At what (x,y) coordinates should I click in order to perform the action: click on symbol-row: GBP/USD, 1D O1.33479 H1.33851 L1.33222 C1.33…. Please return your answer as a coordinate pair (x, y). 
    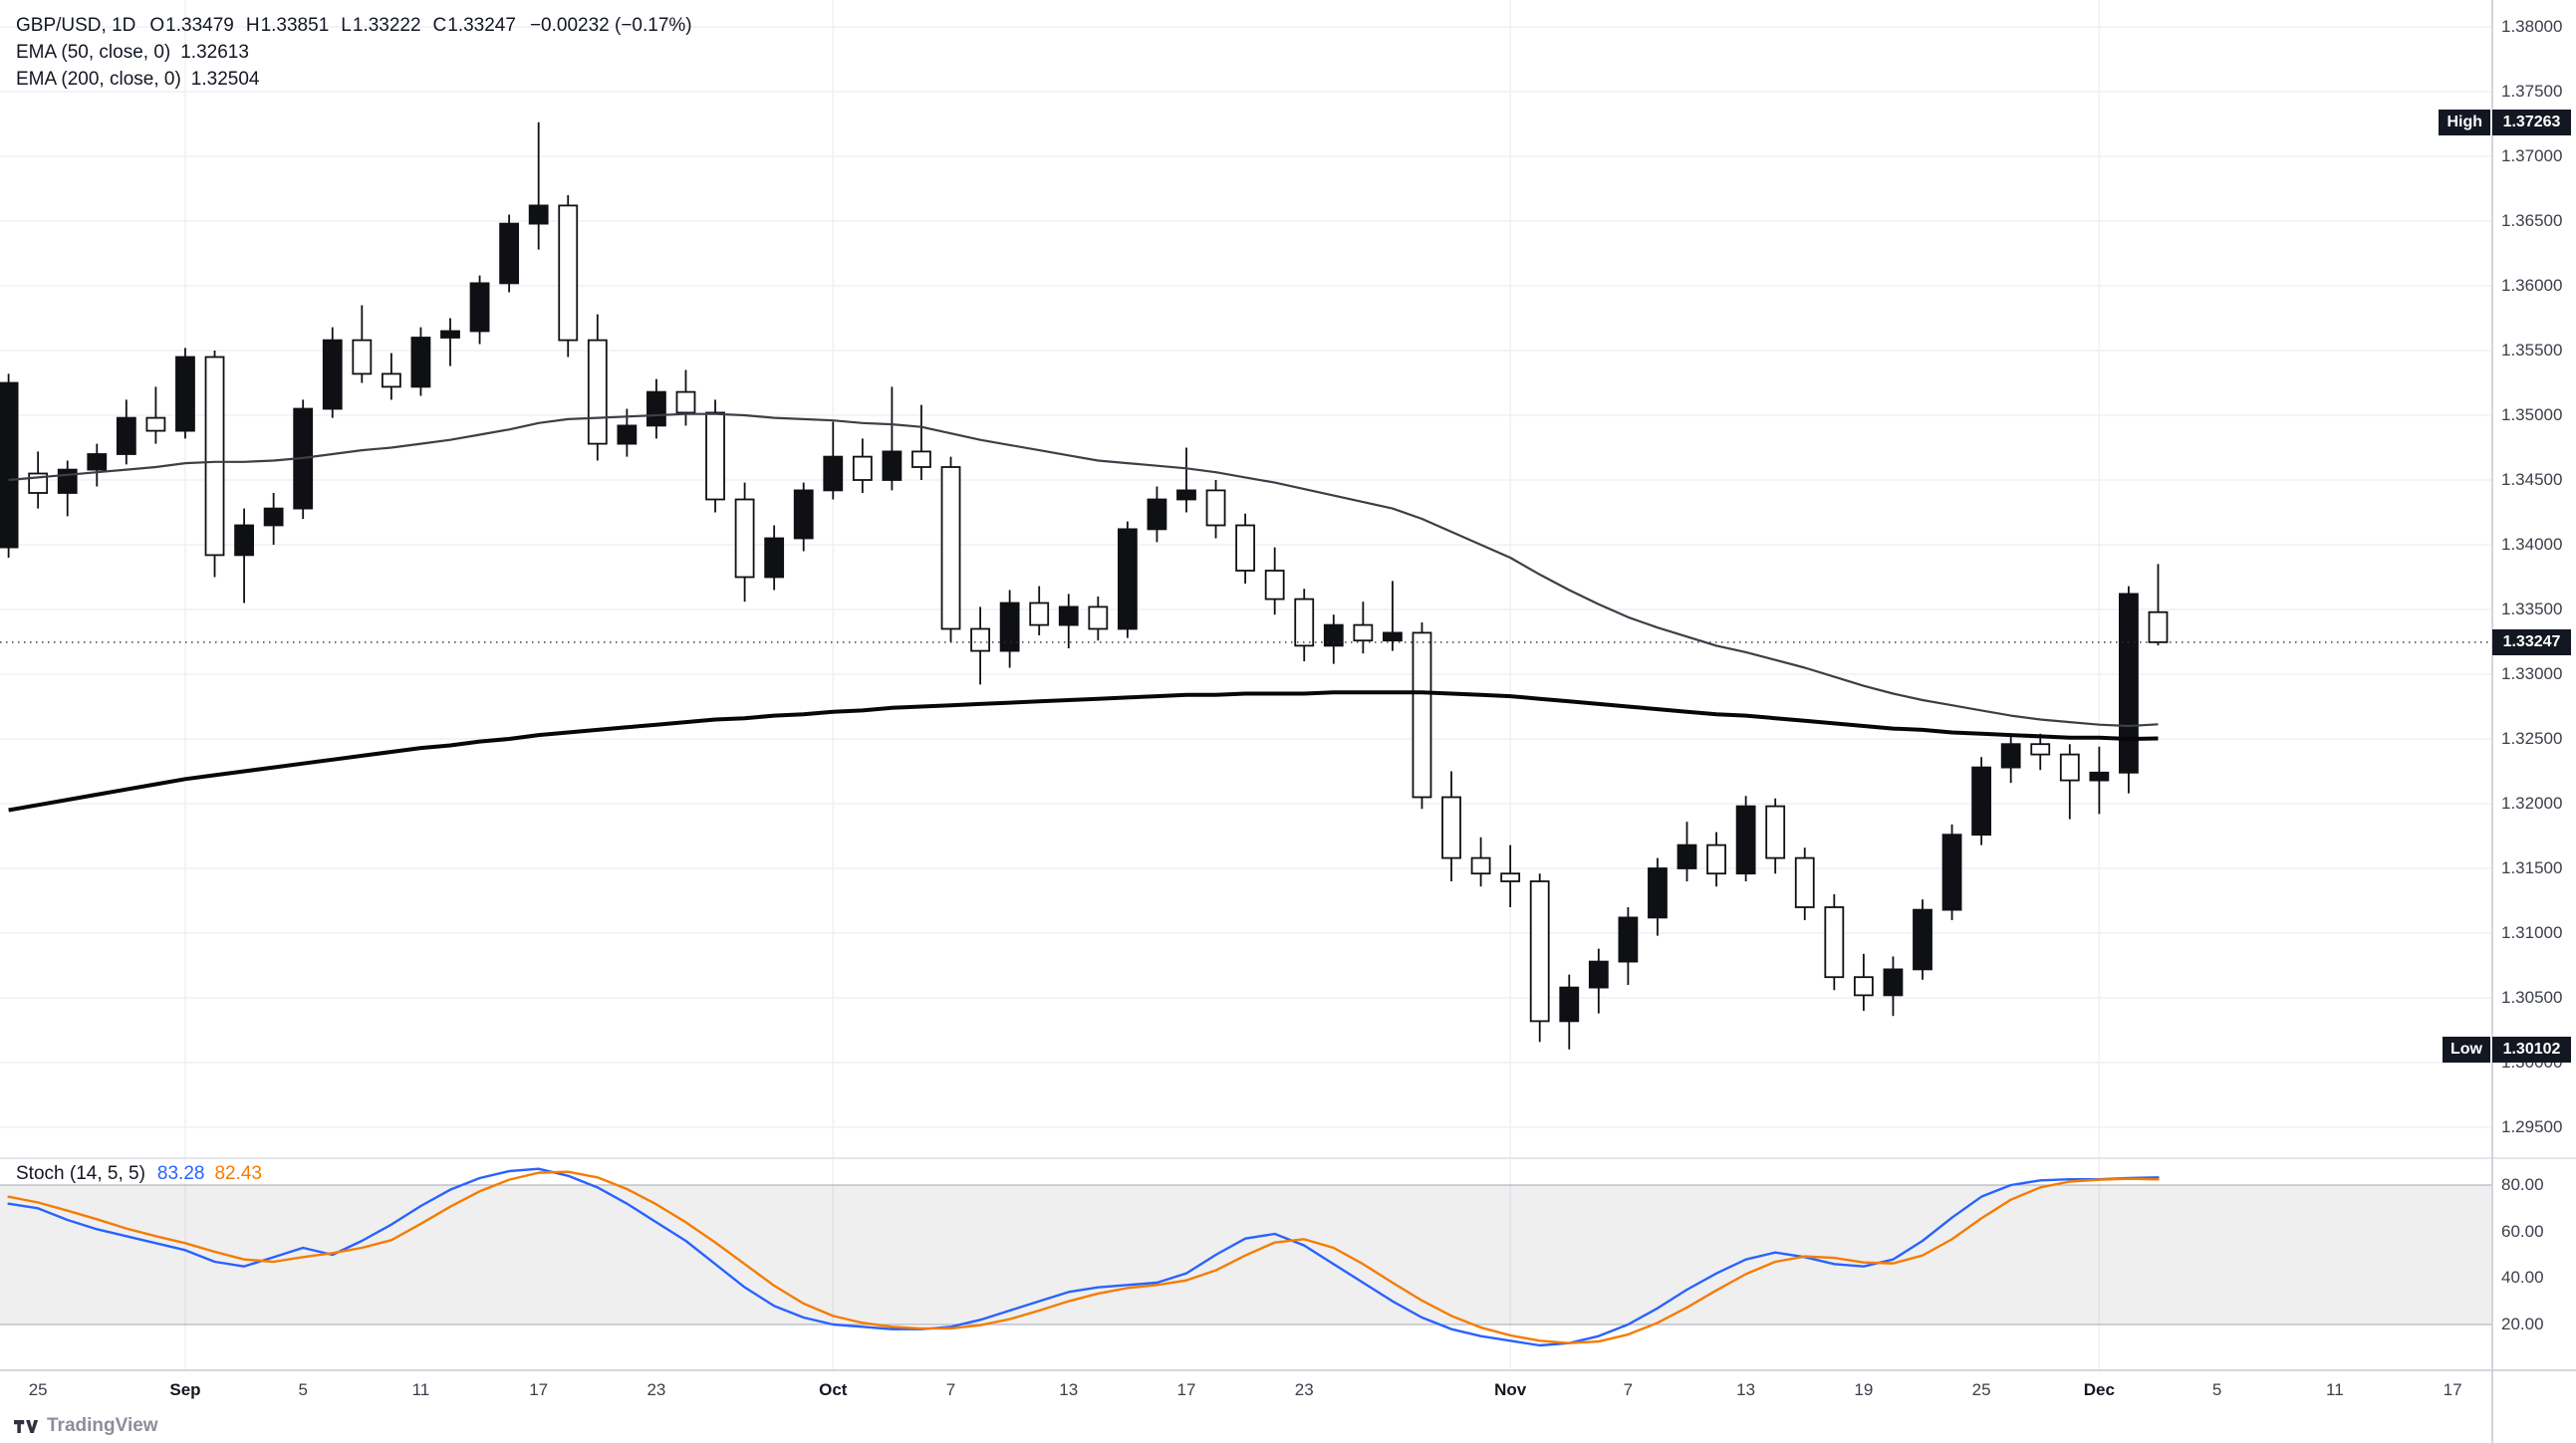
    Looking at the image, I should click on (354, 25).